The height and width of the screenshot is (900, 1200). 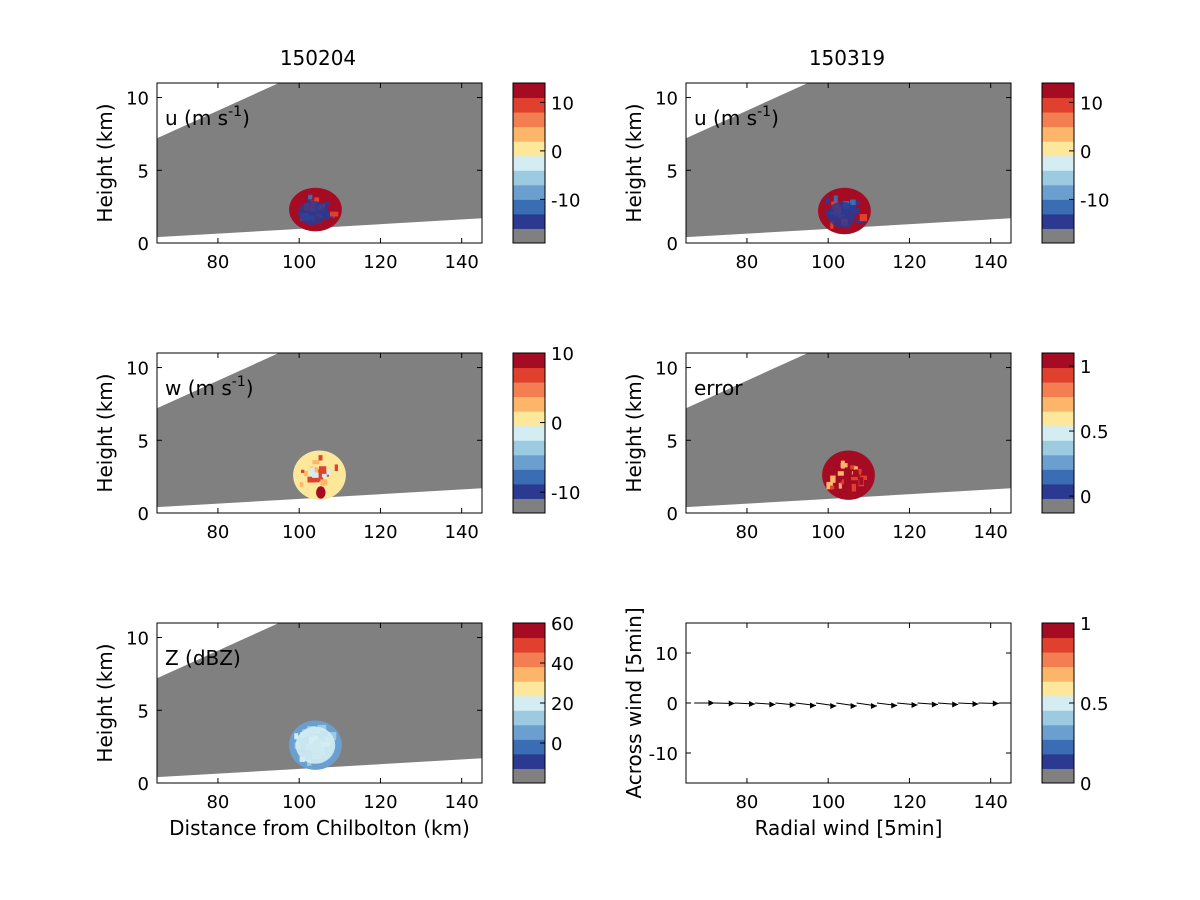 I want to click on x-axis-label: Distance from Chilbolton (km), so click(x=319, y=828).